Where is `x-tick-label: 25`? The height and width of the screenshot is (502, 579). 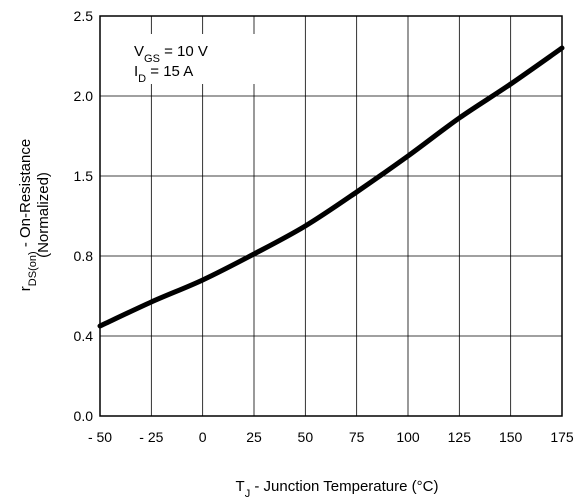
x-tick-label: 25 is located at coordinates (254, 437).